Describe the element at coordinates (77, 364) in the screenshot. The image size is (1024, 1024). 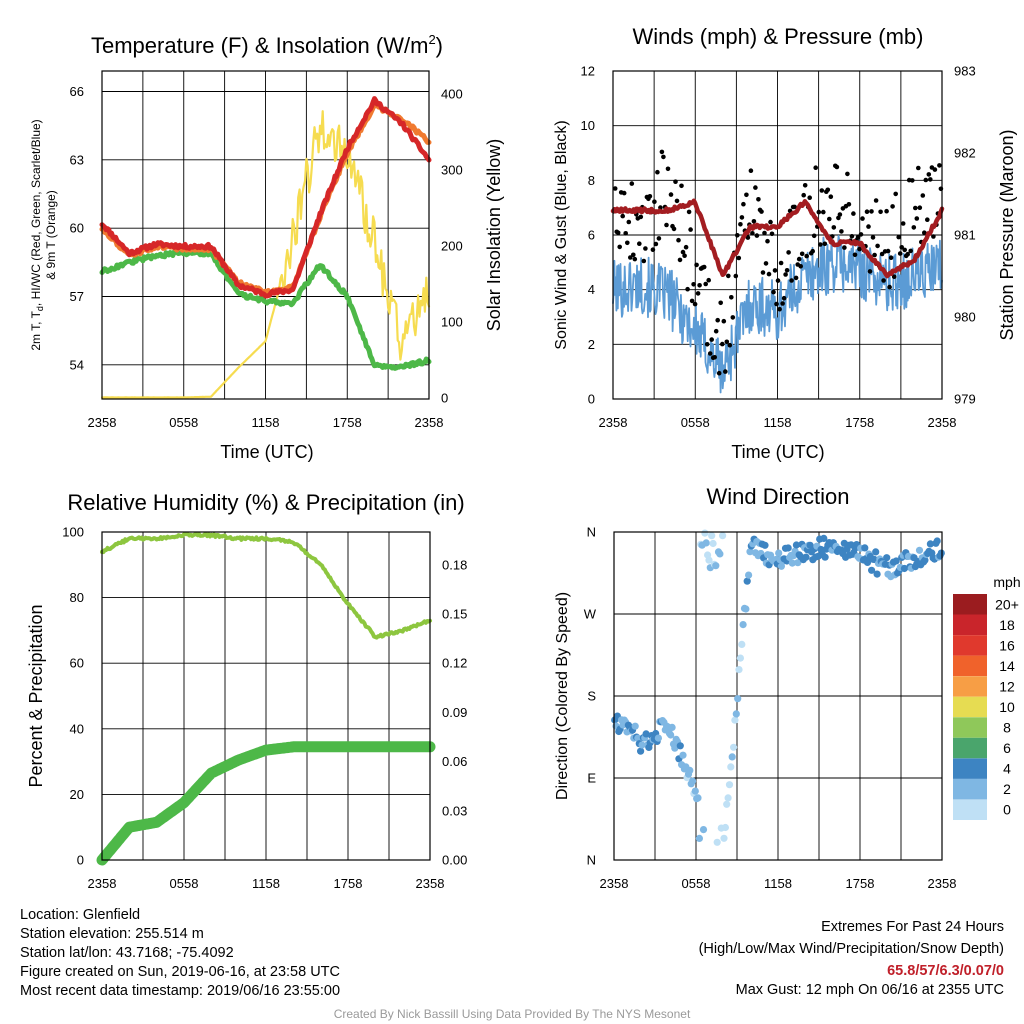
I see `y-tick-label: 54` at that location.